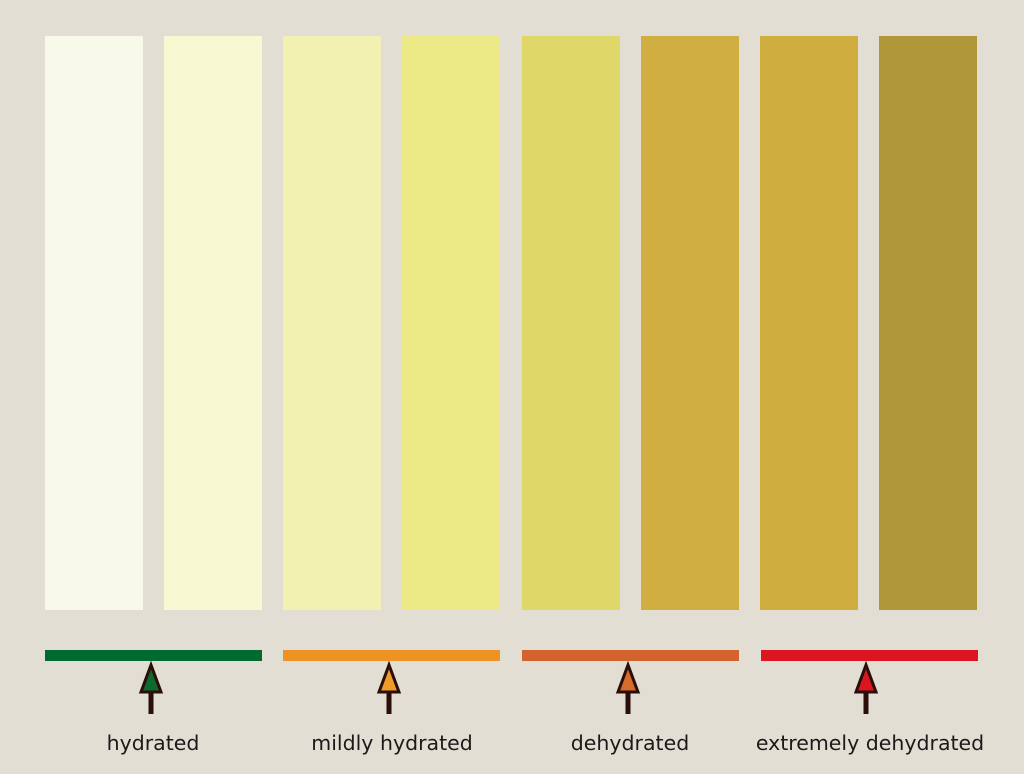 The width and height of the screenshot is (1024, 774). Describe the element at coordinates (389, 687) in the screenshot. I see `arrow-mildly-hydrated-icon` at that location.